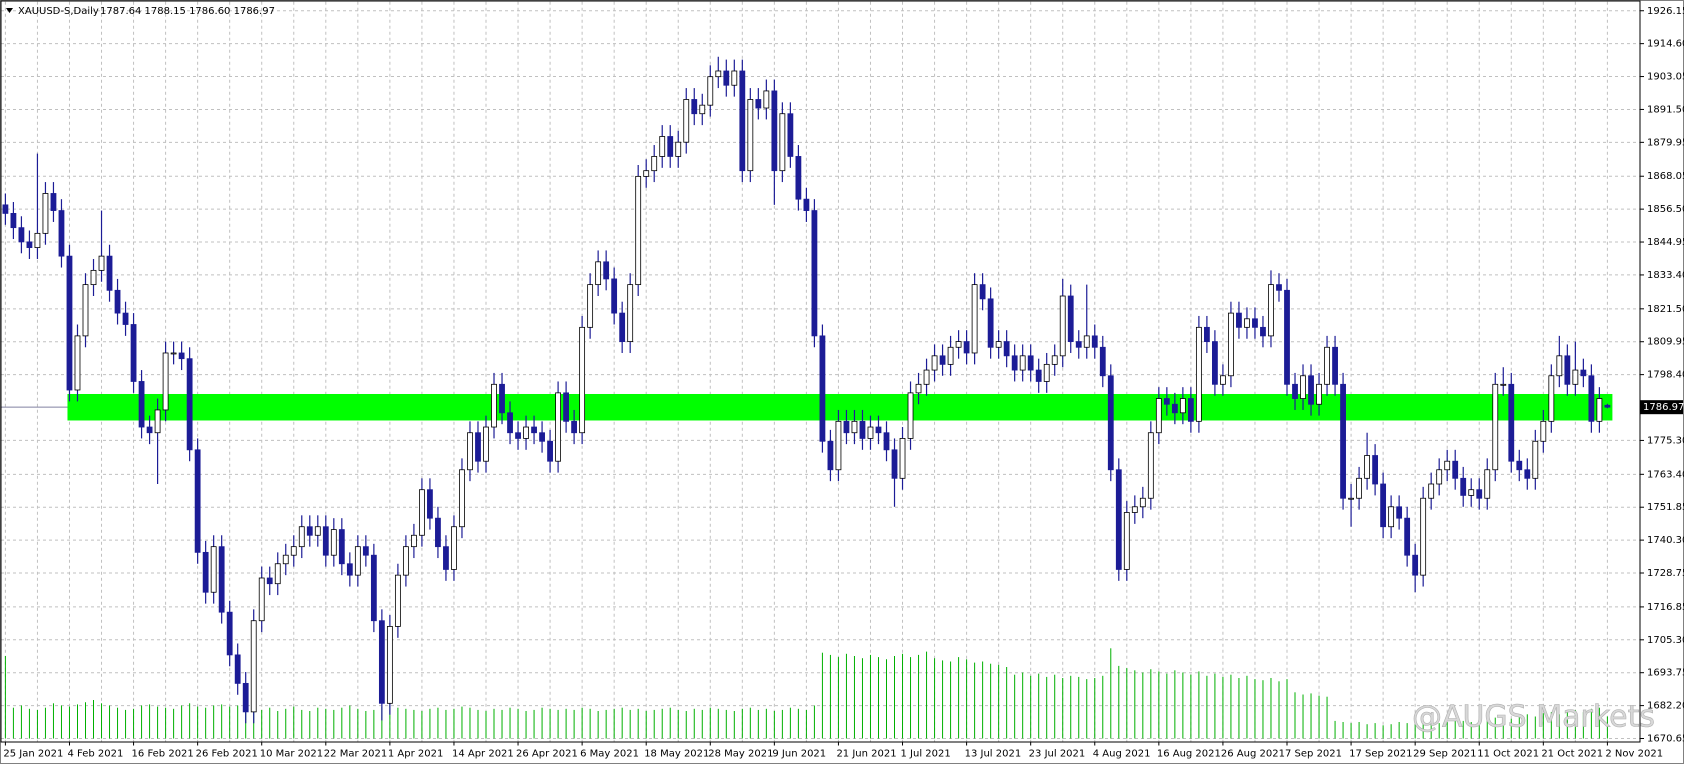 This screenshot has width=1684, height=764. Describe the element at coordinates (740, 754) in the screenshot. I see `x-tick-label: 28 May 2021` at that location.